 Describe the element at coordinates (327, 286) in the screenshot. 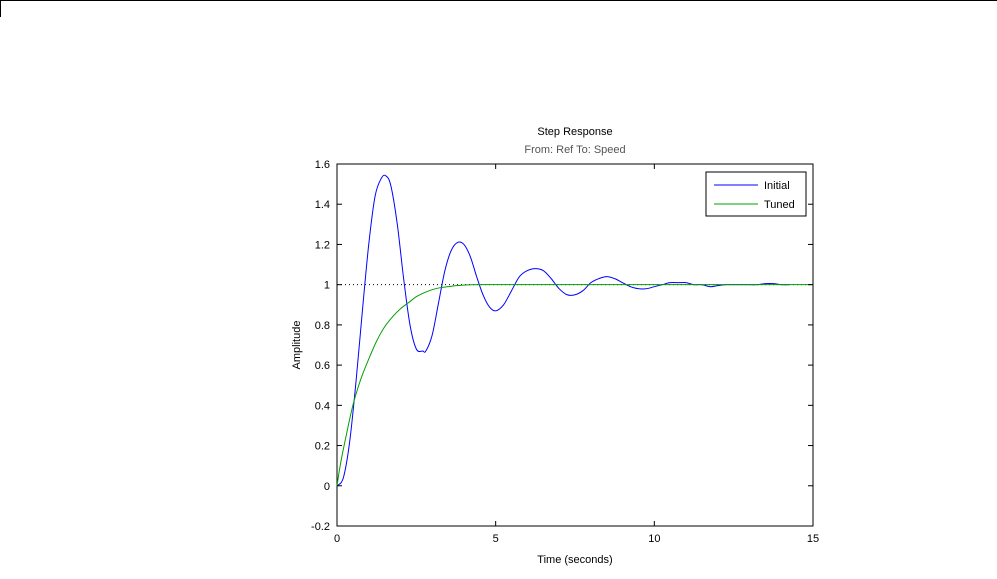

I see `y-tick-label: 1` at that location.